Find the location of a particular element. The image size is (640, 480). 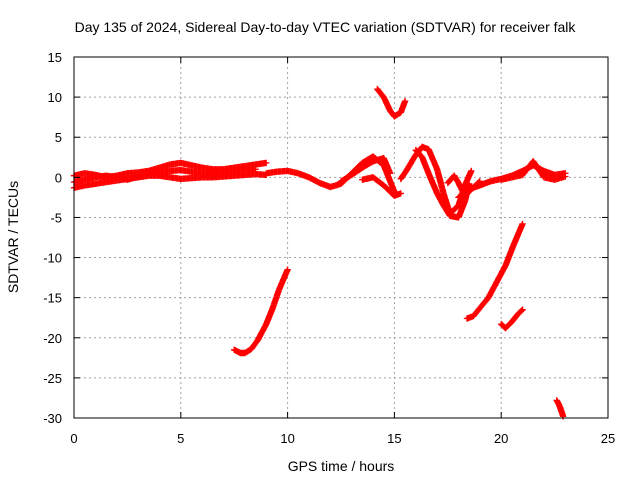

y-tick-label: -5 is located at coordinates (56, 217).